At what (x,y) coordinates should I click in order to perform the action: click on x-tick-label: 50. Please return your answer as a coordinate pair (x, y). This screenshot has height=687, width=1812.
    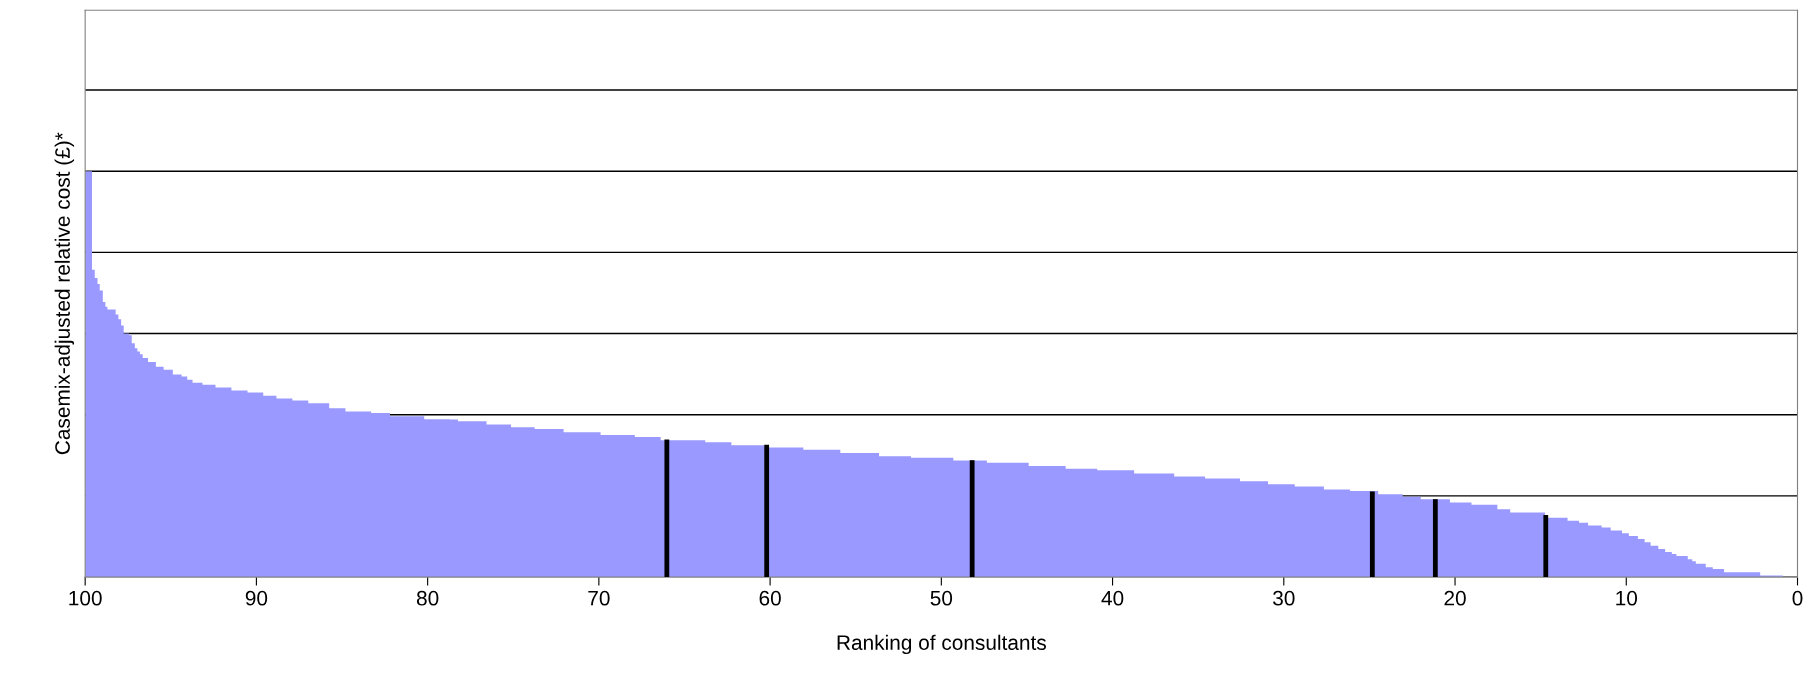
    Looking at the image, I should click on (941, 598).